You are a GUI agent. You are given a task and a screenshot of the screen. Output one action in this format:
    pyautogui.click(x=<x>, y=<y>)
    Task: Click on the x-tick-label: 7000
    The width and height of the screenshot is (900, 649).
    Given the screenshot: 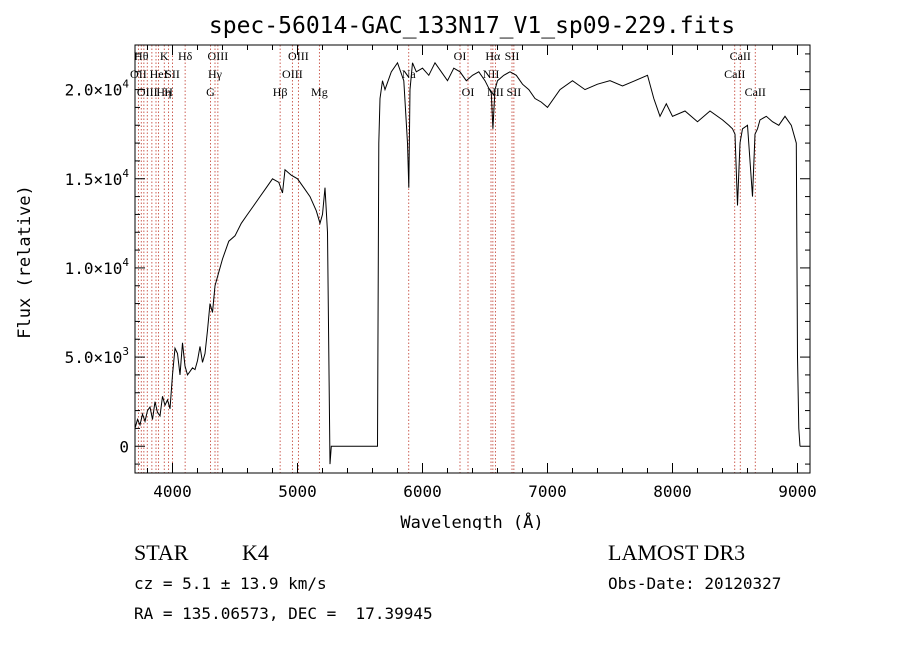 What is the action you would take?
    pyautogui.click(x=547, y=491)
    